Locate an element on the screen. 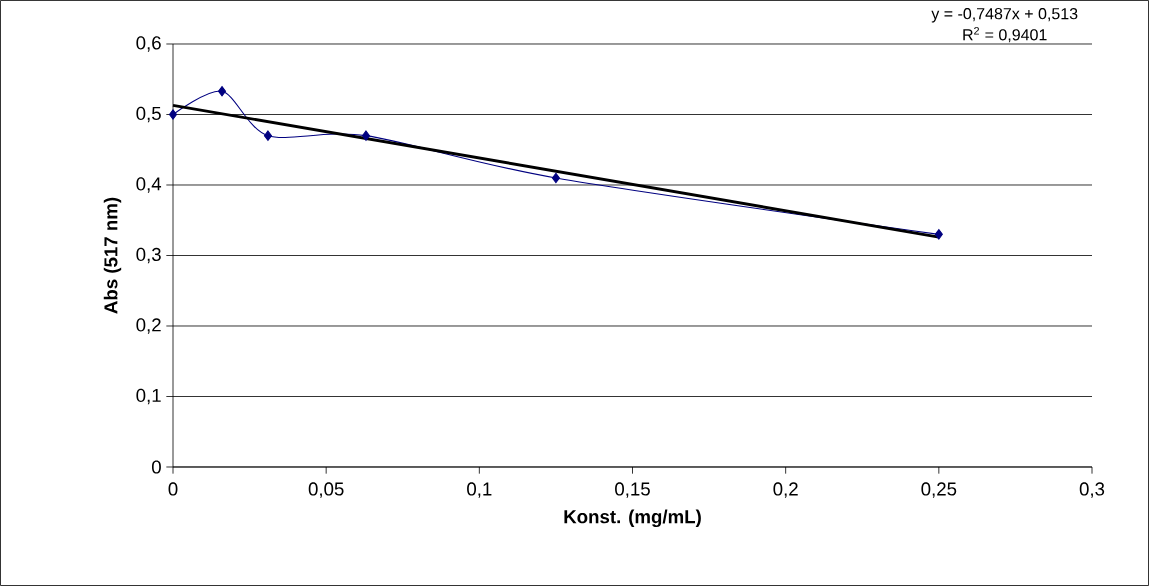 The image size is (1149, 586). text: R$^{2}$ = 0,9401 is located at coordinates (1005, 35).